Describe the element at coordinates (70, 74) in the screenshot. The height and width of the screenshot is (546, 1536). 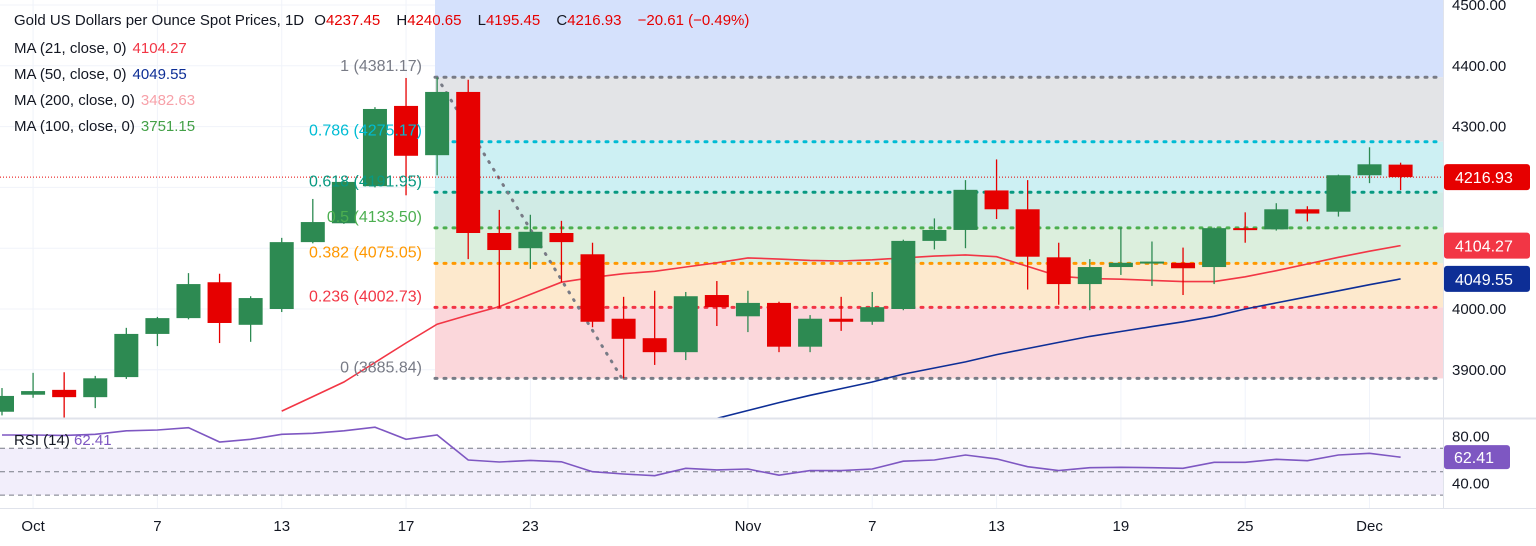
I see `ma-label: MA (50, close, 0)` at that location.